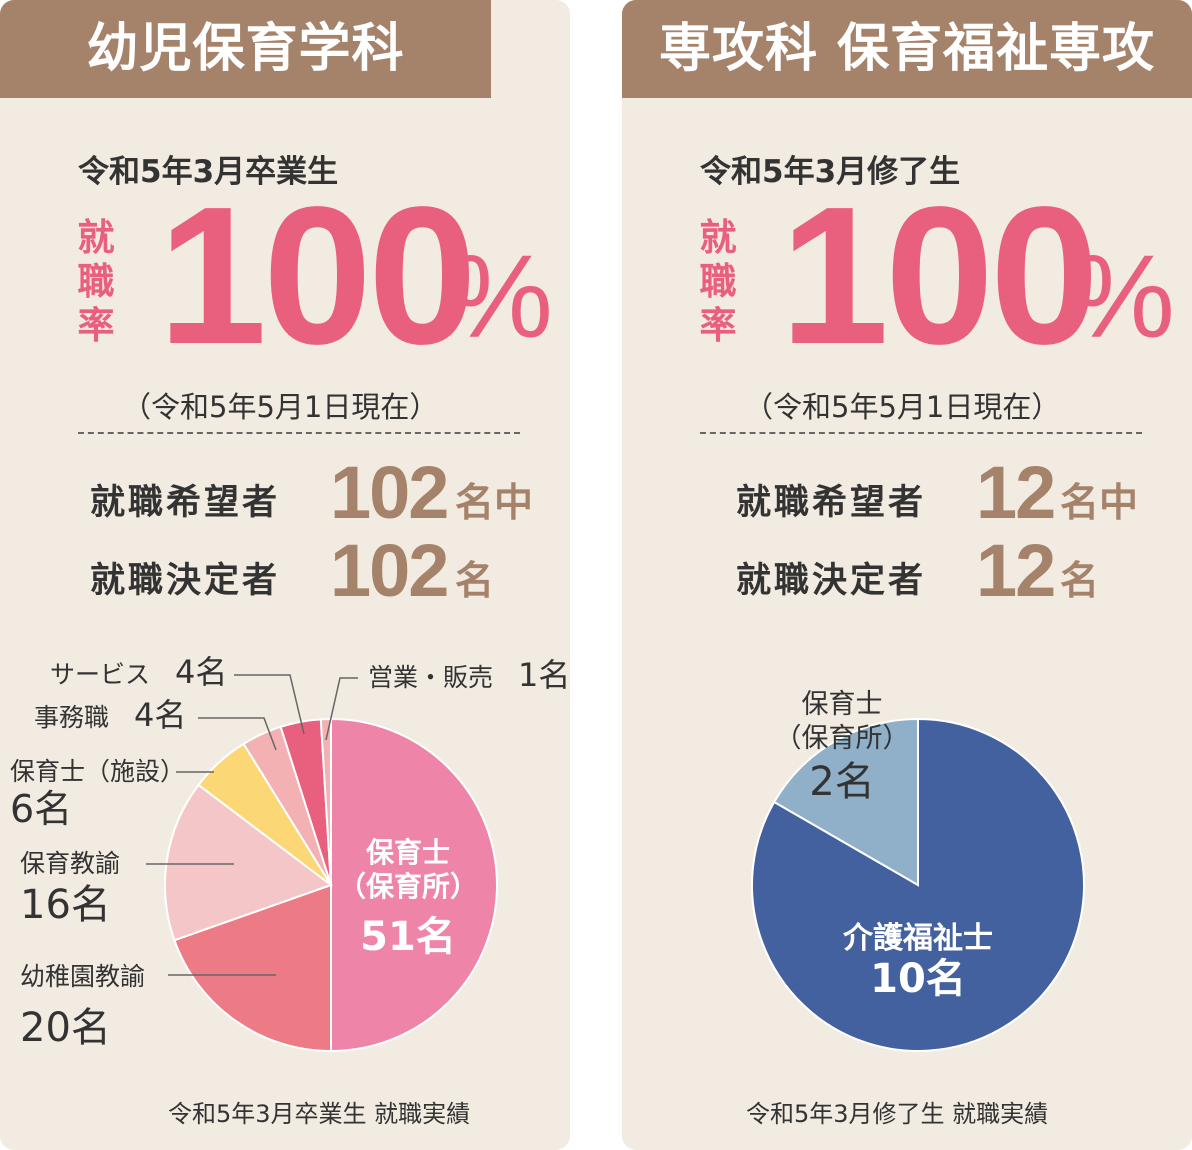 This screenshot has width=1192, height=1150. What do you see at coordinates (918, 979) in the screenshot?
I see `slice-value-0: 10名` at bounding box center [918, 979].